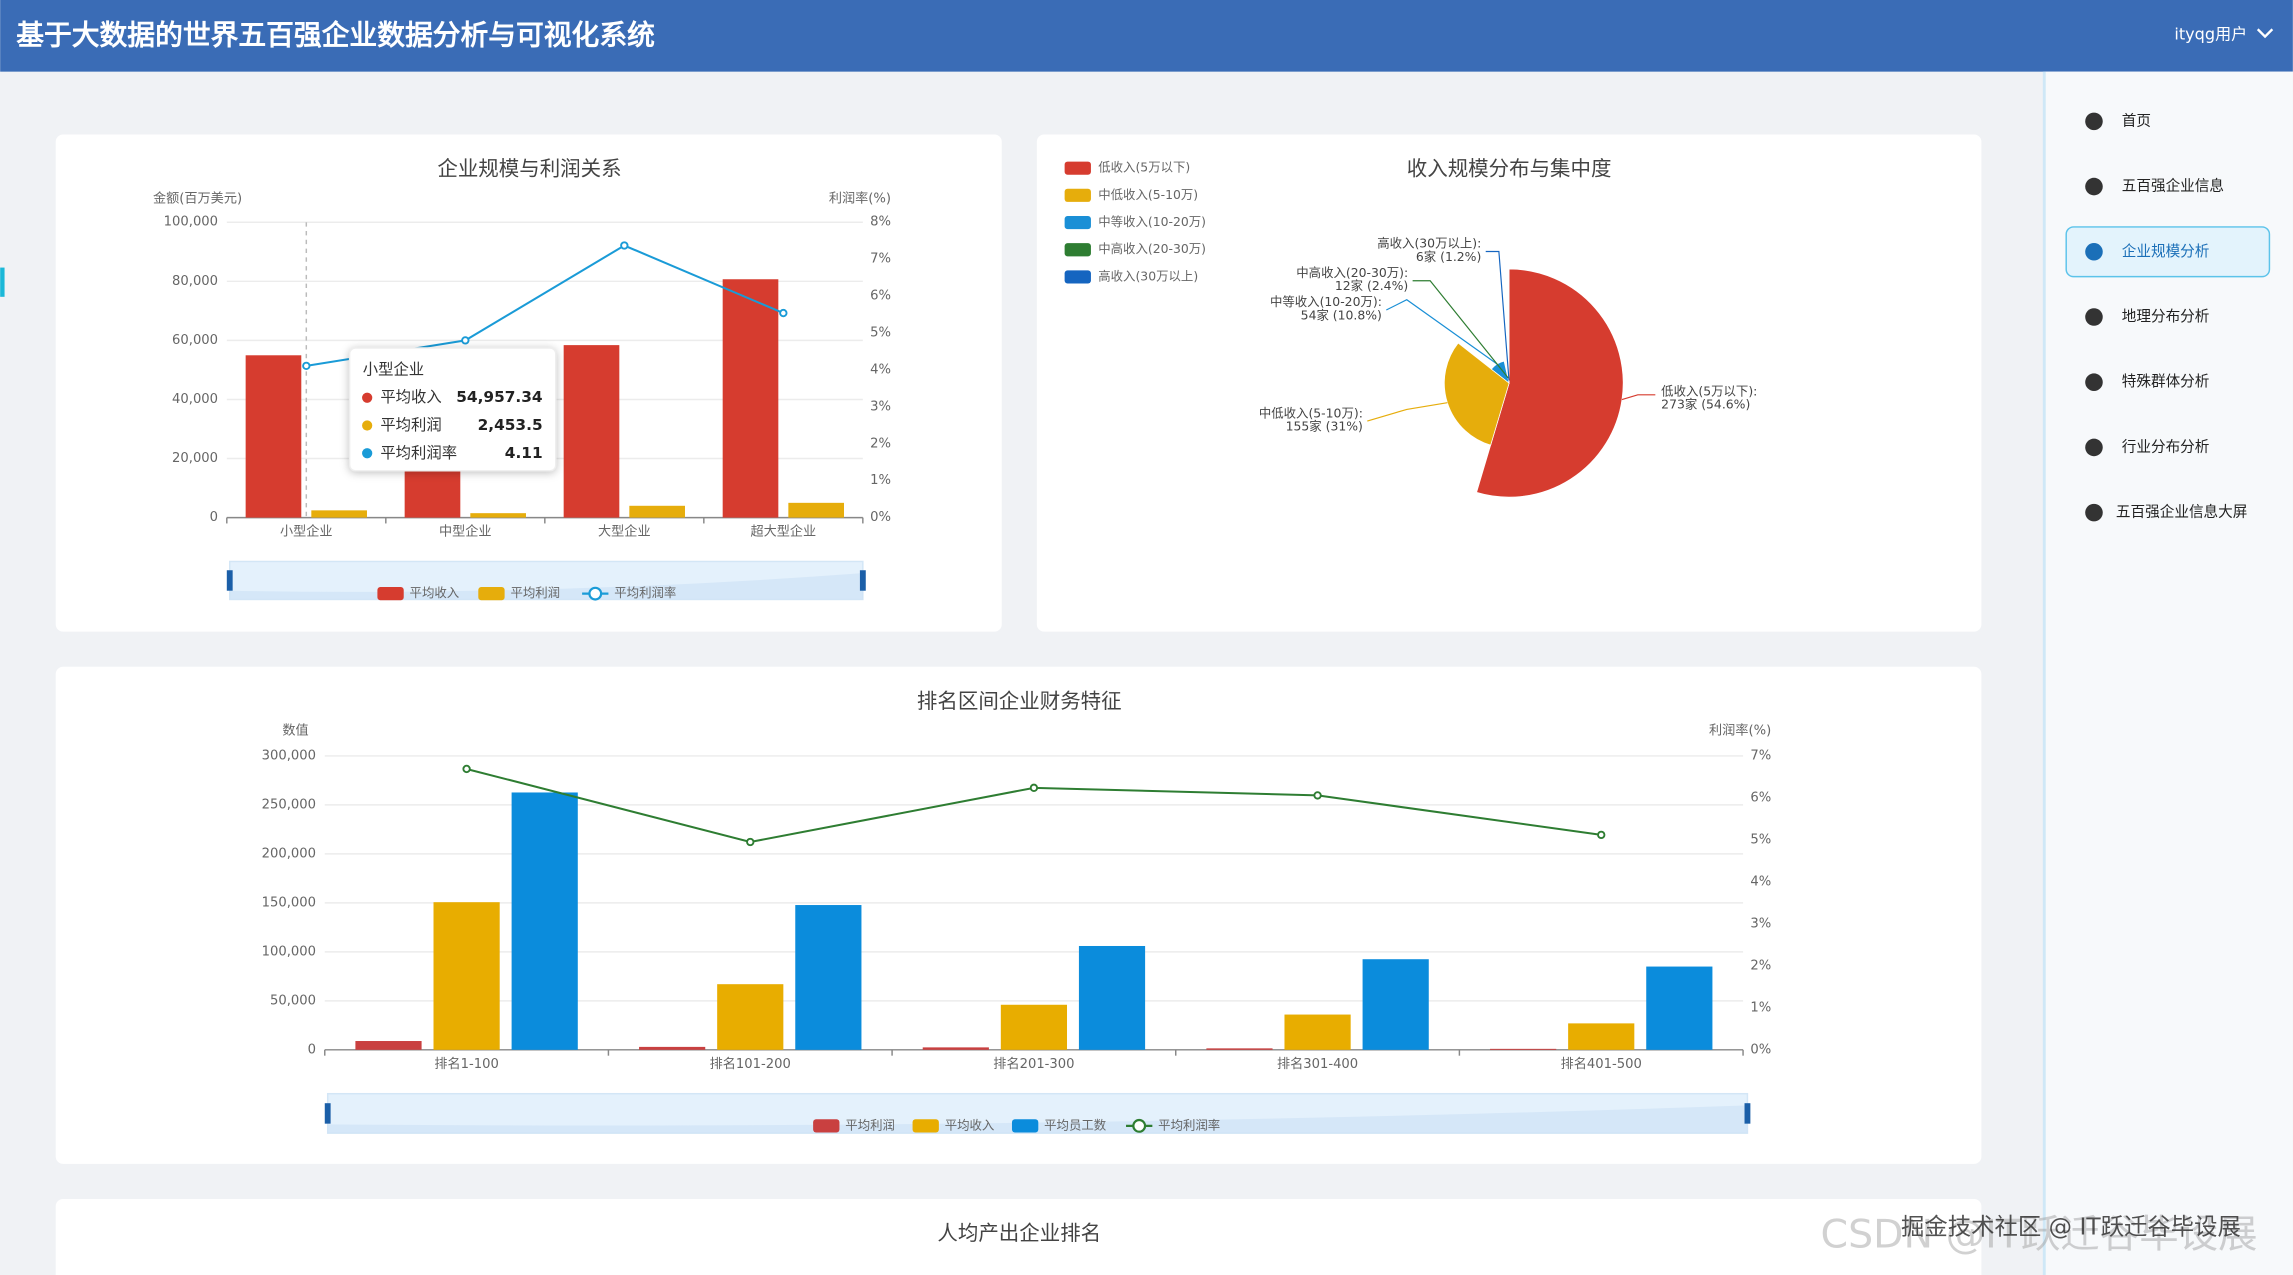  I want to click on y2-tick-label: 7%, so click(1760, 755).